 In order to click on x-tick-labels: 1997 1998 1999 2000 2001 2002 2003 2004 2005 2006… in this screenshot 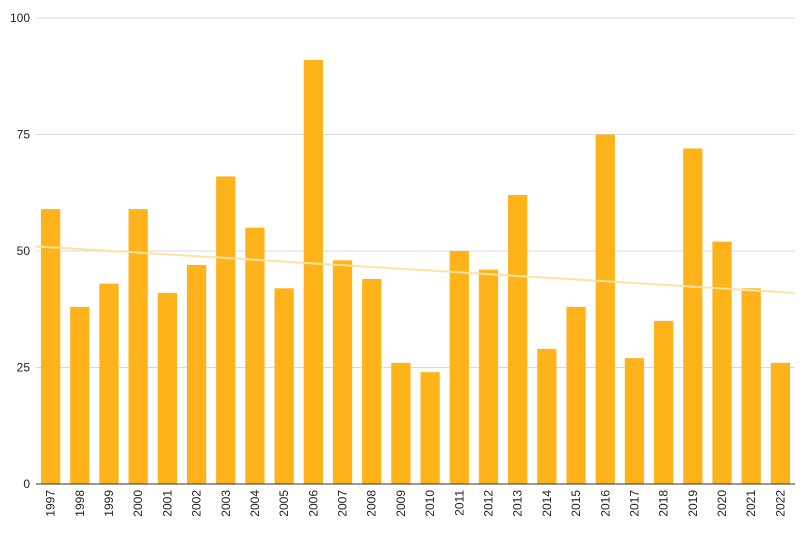, I will do `click(416, 503)`.